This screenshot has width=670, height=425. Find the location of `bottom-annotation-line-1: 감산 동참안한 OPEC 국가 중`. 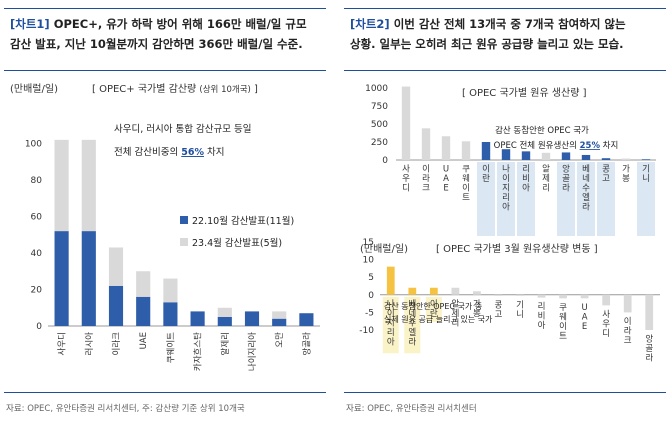

bottom-annotation-line-1: 감산 동참안한 OPEC 국가 중 is located at coordinates (433, 306).